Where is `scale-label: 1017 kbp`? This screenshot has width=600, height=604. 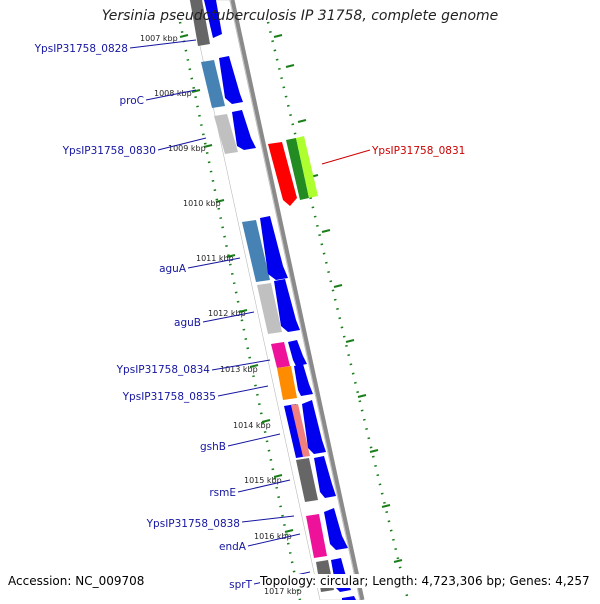 scale-label: 1017 kbp is located at coordinates (283, 591).